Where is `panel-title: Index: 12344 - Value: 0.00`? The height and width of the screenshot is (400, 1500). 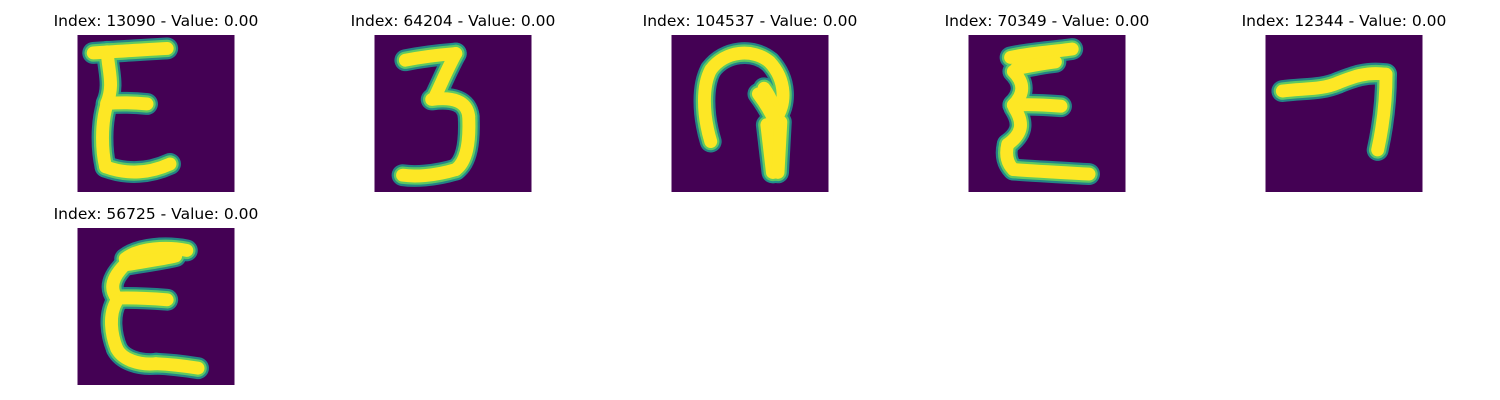
panel-title: Index: 12344 - Value: 0.00 is located at coordinates (1344, 21).